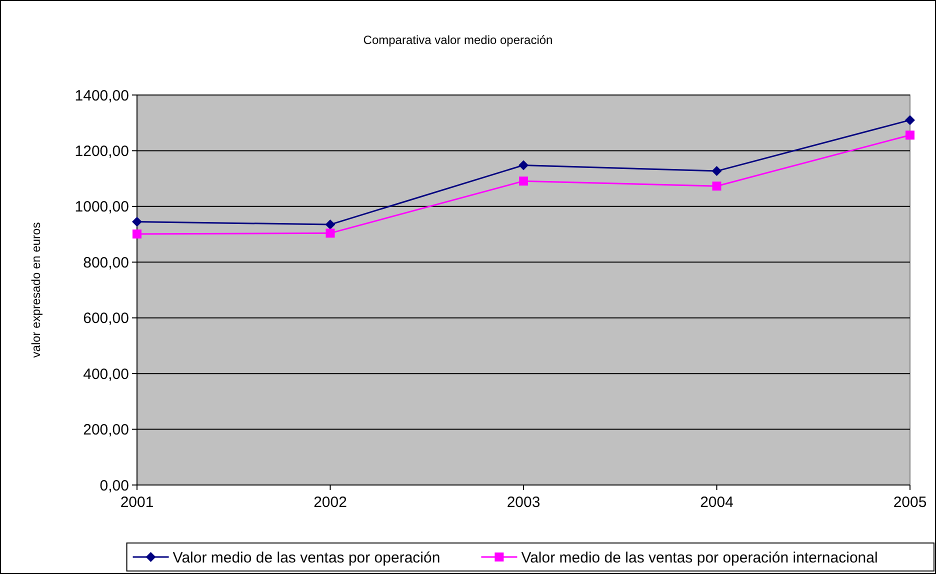 The image size is (936, 574). I want to click on x-tick-label: 2003, so click(523, 502).